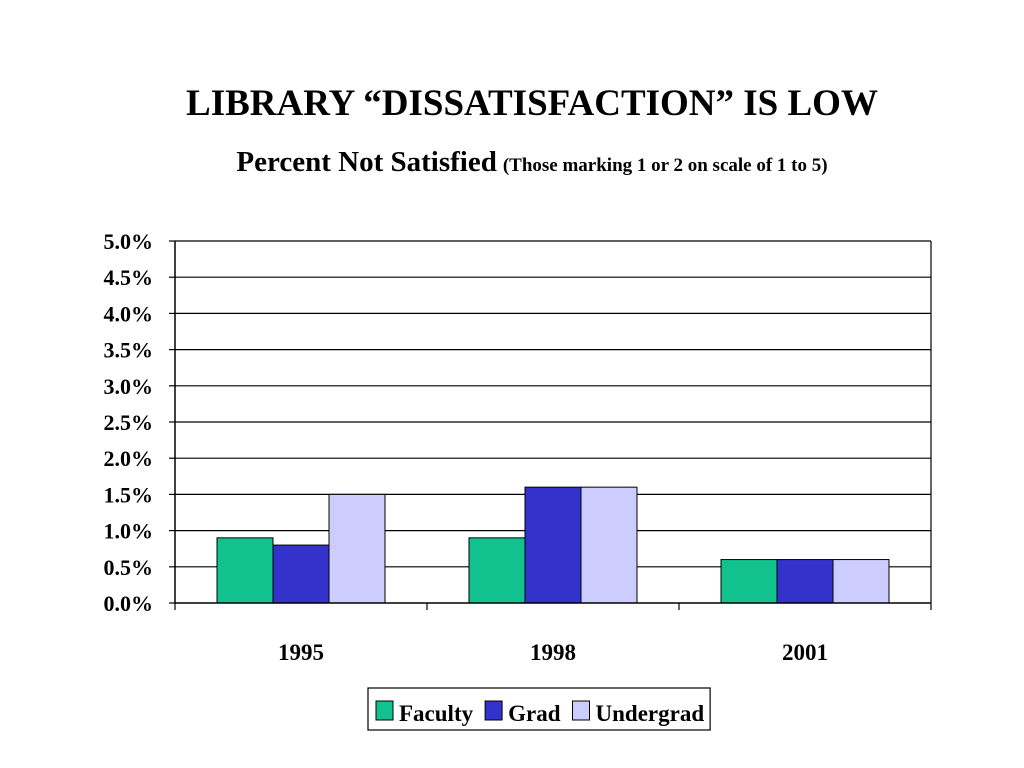 This screenshot has height=768, width=1024. Describe the element at coordinates (129, 241) in the screenshot. I see `y-tick-label: 5.0%` at that location.